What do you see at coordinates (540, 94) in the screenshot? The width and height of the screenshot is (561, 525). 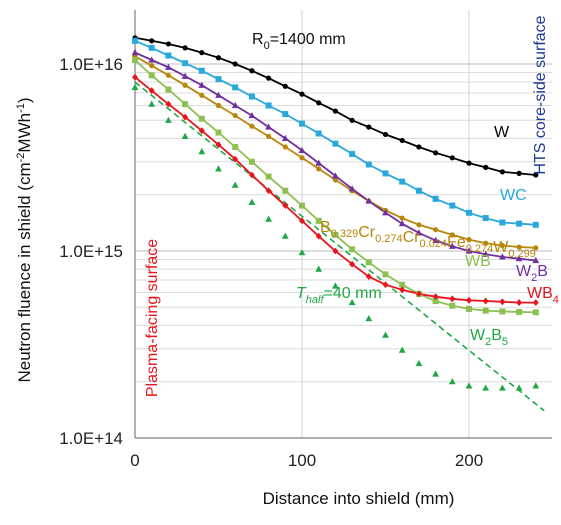 I see `hts-core-label: HTS core-side surface` at bounding box center [540, 94].